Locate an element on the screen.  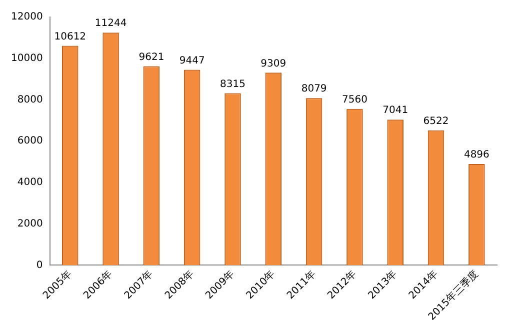
y-tick-label: 8000 is located at coordinates (30, 100).